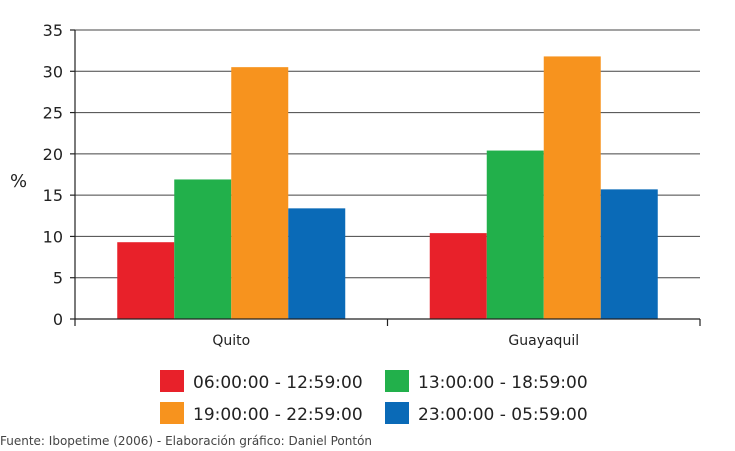 The image size is (735, 451). Describe the element at coordinates (58, 278) in the screenshot. I see `y-tick-label: 5` at that location.